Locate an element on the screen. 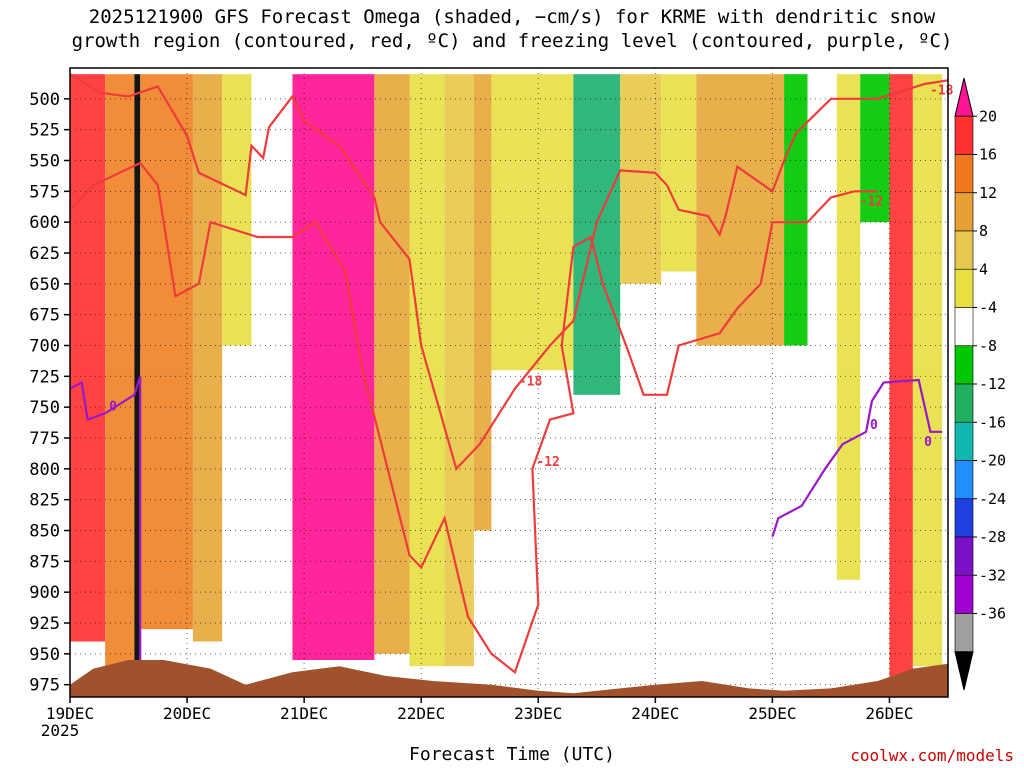 The width and height of the screenshot is (1024, 768). y-tick-label: 575 is located at coordinates (44, 192).